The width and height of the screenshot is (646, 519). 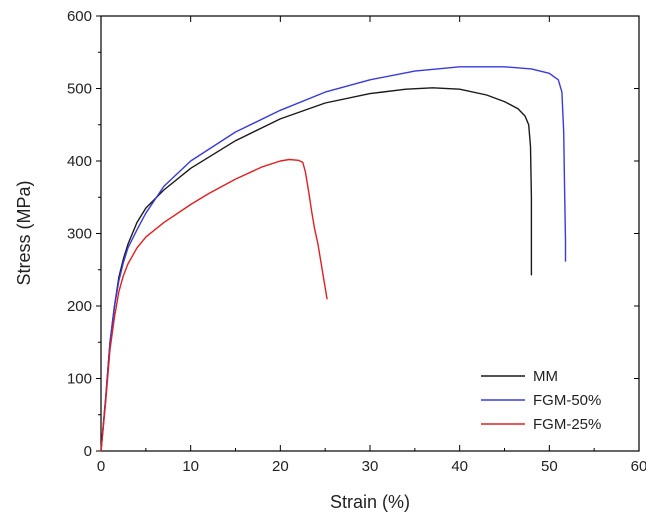 I want to click on y-tick-label: 600, so click(x=79, y=16).